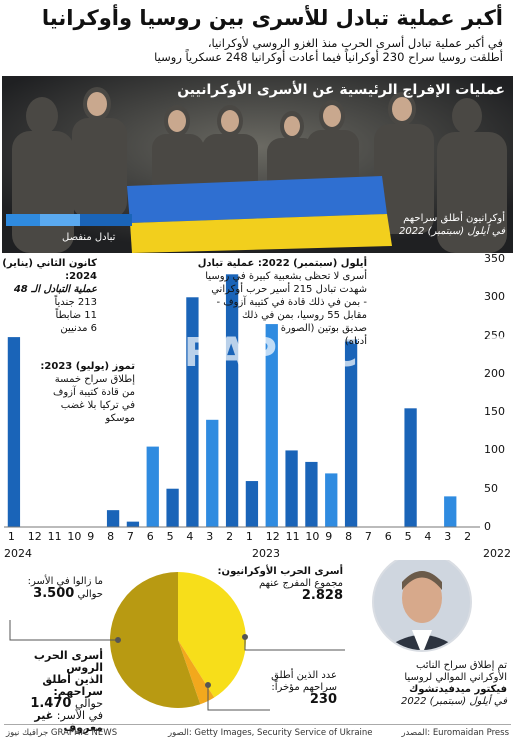  What do you see at coordinates (87, 366) in the screenshot?
I see `ann-jul-title: تموز (يوليو) 2023:` at bounding box center [87, 366].